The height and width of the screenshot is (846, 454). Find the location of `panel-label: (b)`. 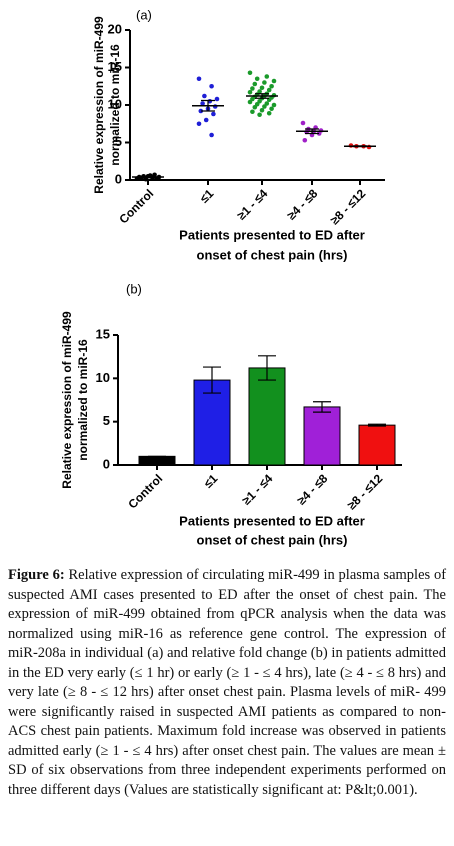

panel-label: (b) is located at coordinates (134, 288).